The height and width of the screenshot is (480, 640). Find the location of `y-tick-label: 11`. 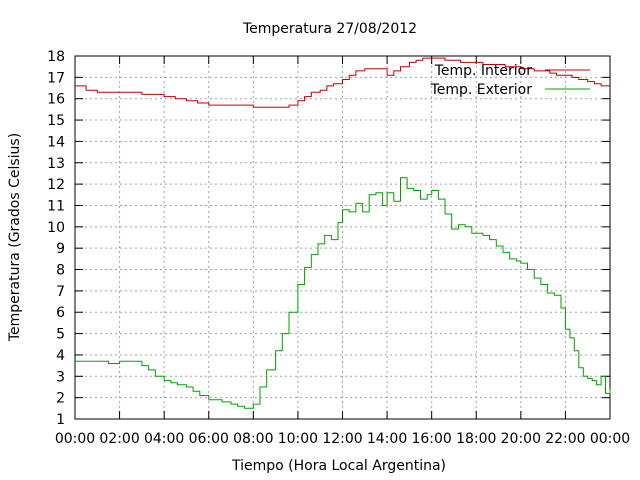

y-tick-label: 11 is located at coordinates (56, 206).